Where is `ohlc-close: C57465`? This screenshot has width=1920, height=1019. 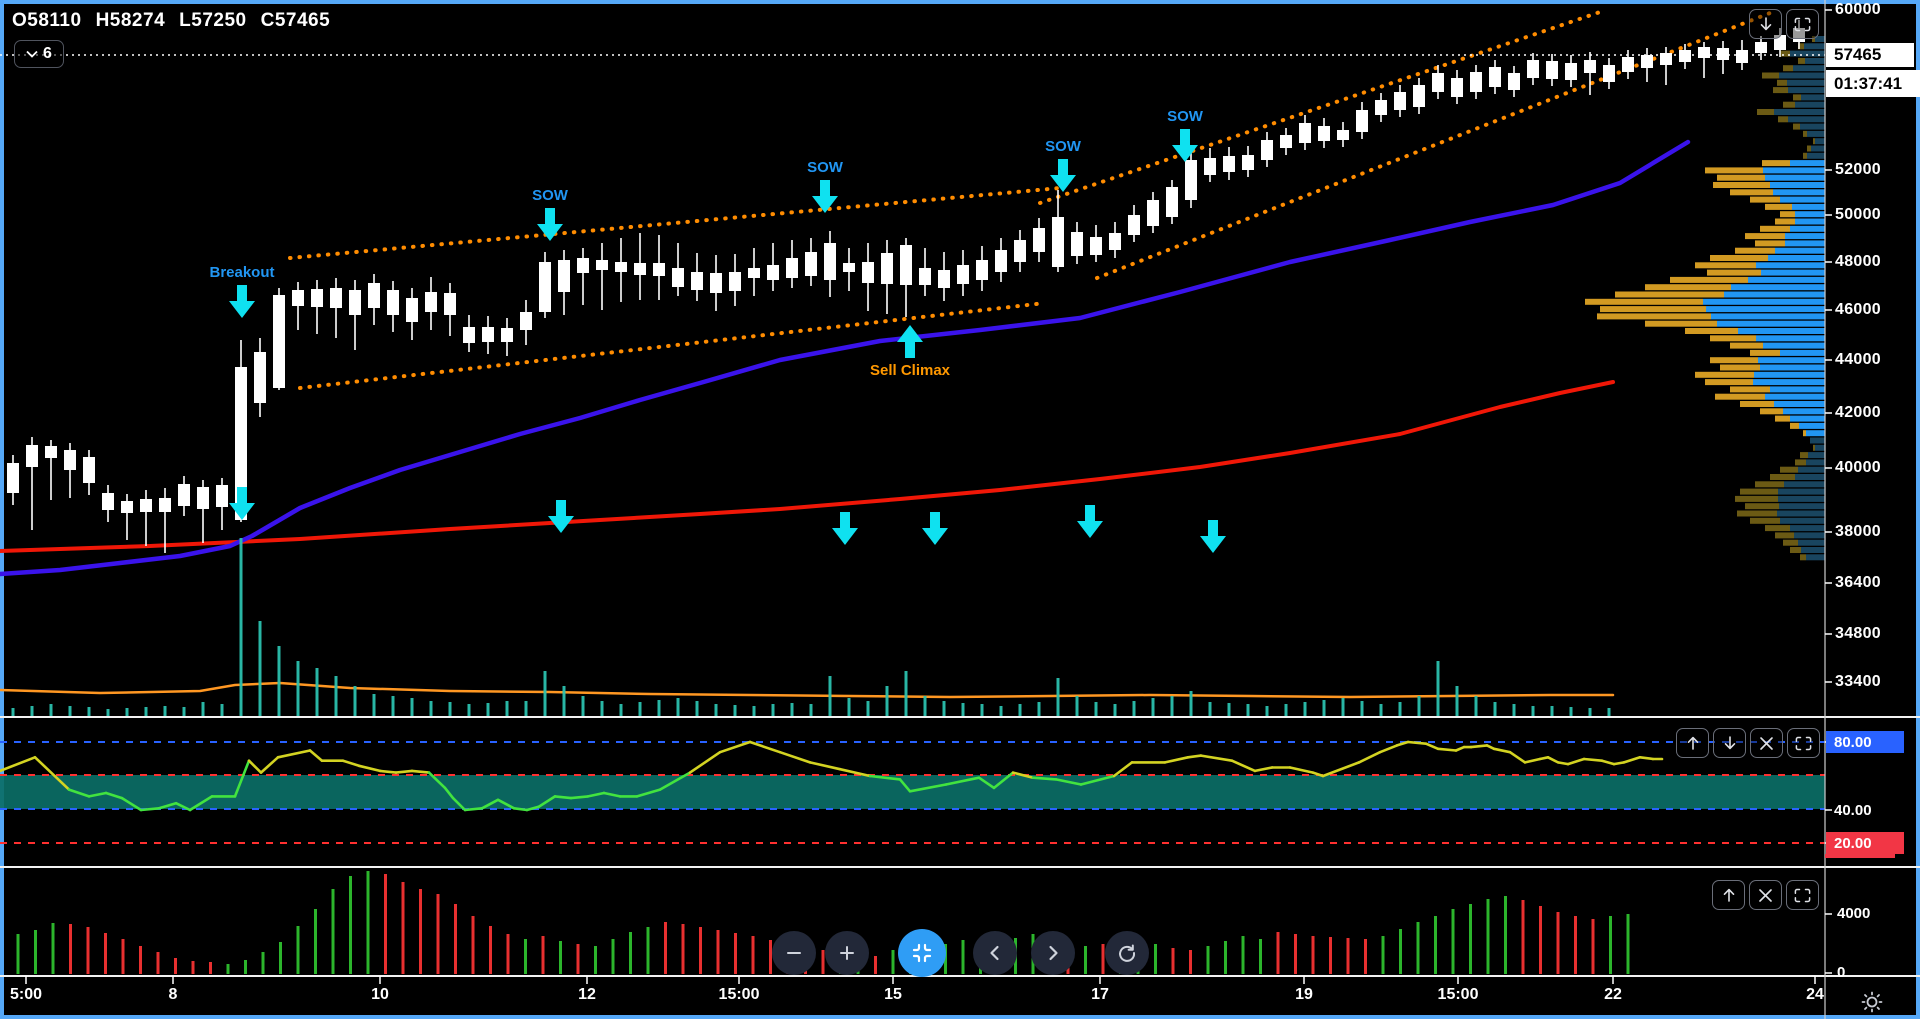
ohlc-close: C57465 is located at coordinates (295, 20).